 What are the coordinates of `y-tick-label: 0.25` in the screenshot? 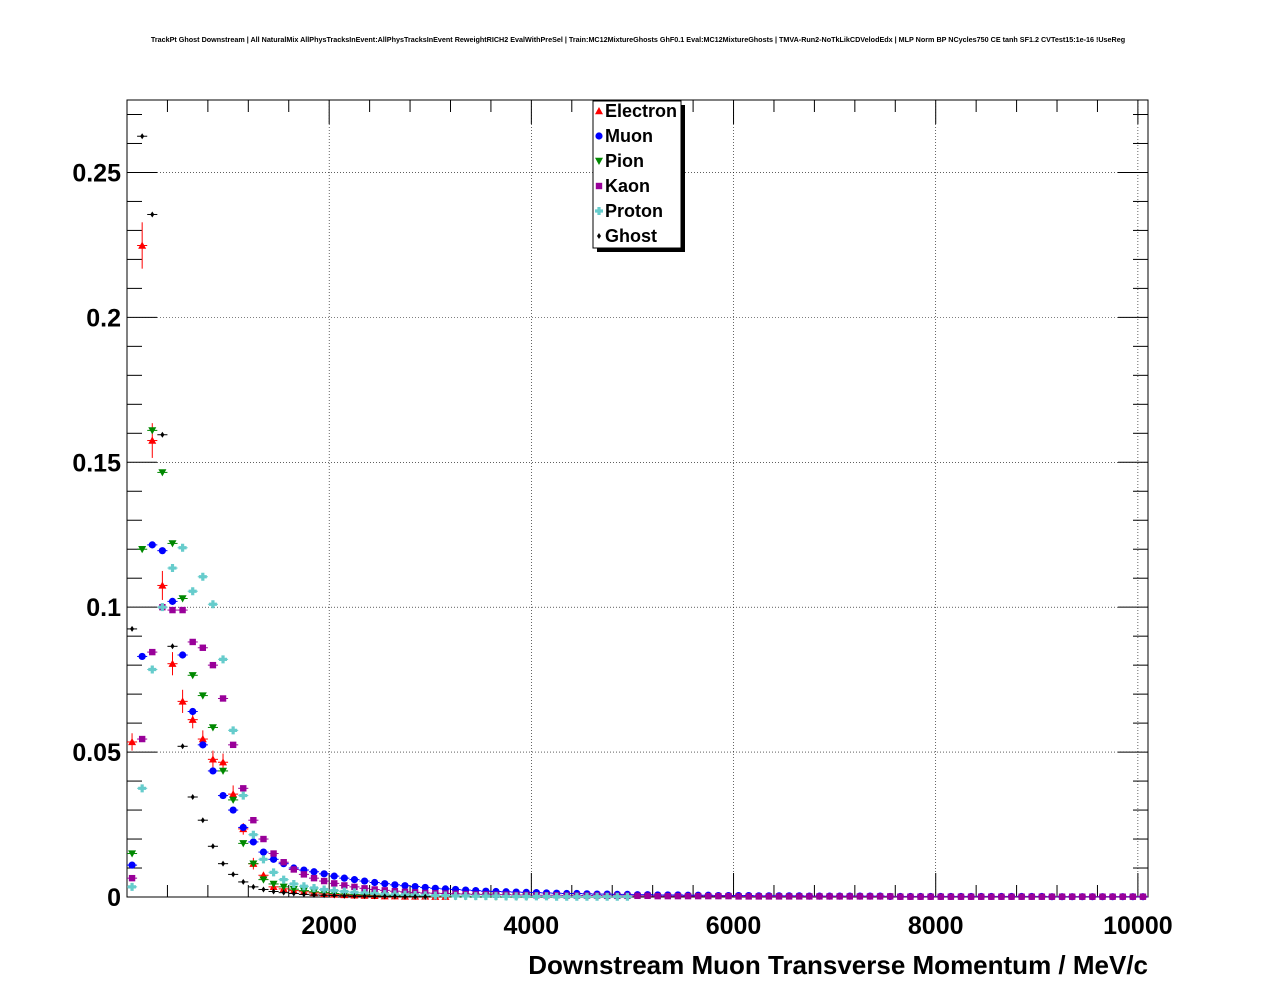 It's located at (96, 173).